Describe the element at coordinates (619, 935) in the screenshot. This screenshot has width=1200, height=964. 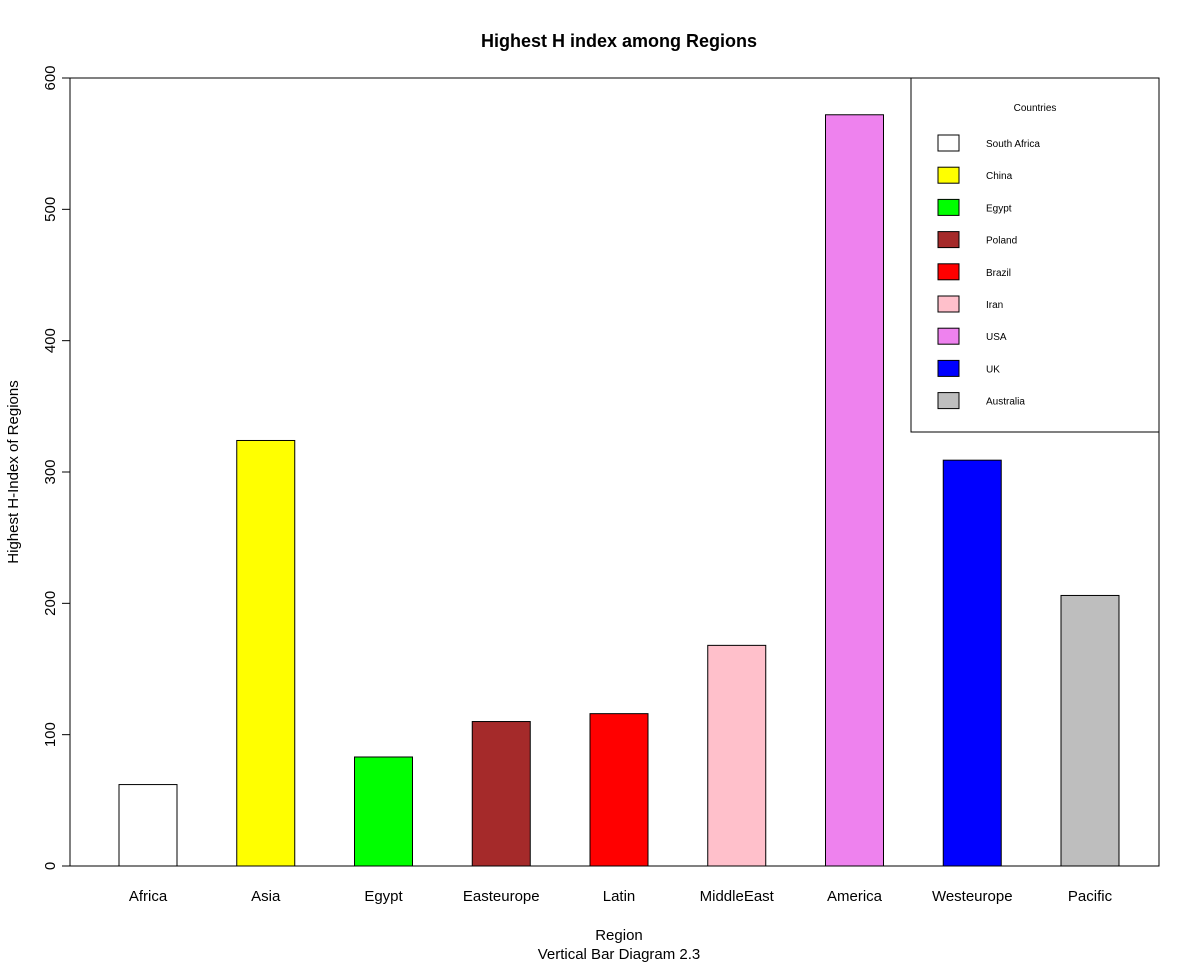
I see `x-axis-label: Region` at that location.